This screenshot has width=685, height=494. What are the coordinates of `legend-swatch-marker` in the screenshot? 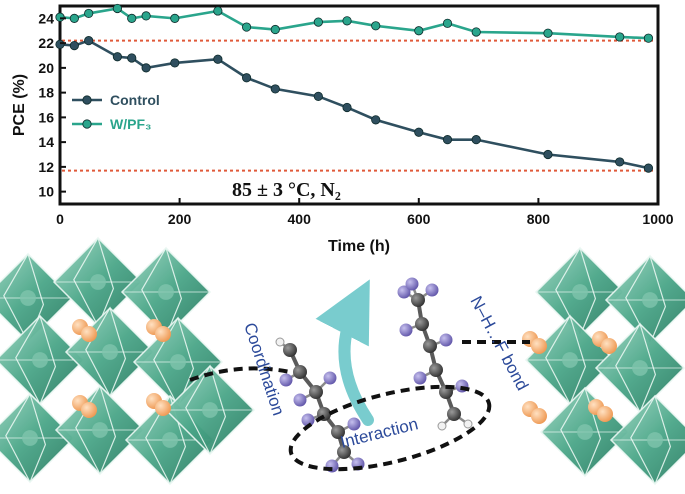 It's located at (87, 100).